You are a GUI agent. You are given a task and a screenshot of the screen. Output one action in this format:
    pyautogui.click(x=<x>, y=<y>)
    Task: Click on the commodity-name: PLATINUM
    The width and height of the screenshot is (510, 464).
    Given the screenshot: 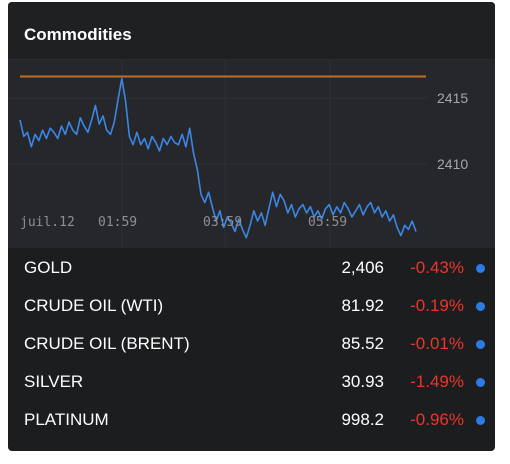 What is the action you would take?
    pyautogui.click(x=66, y=419)
    